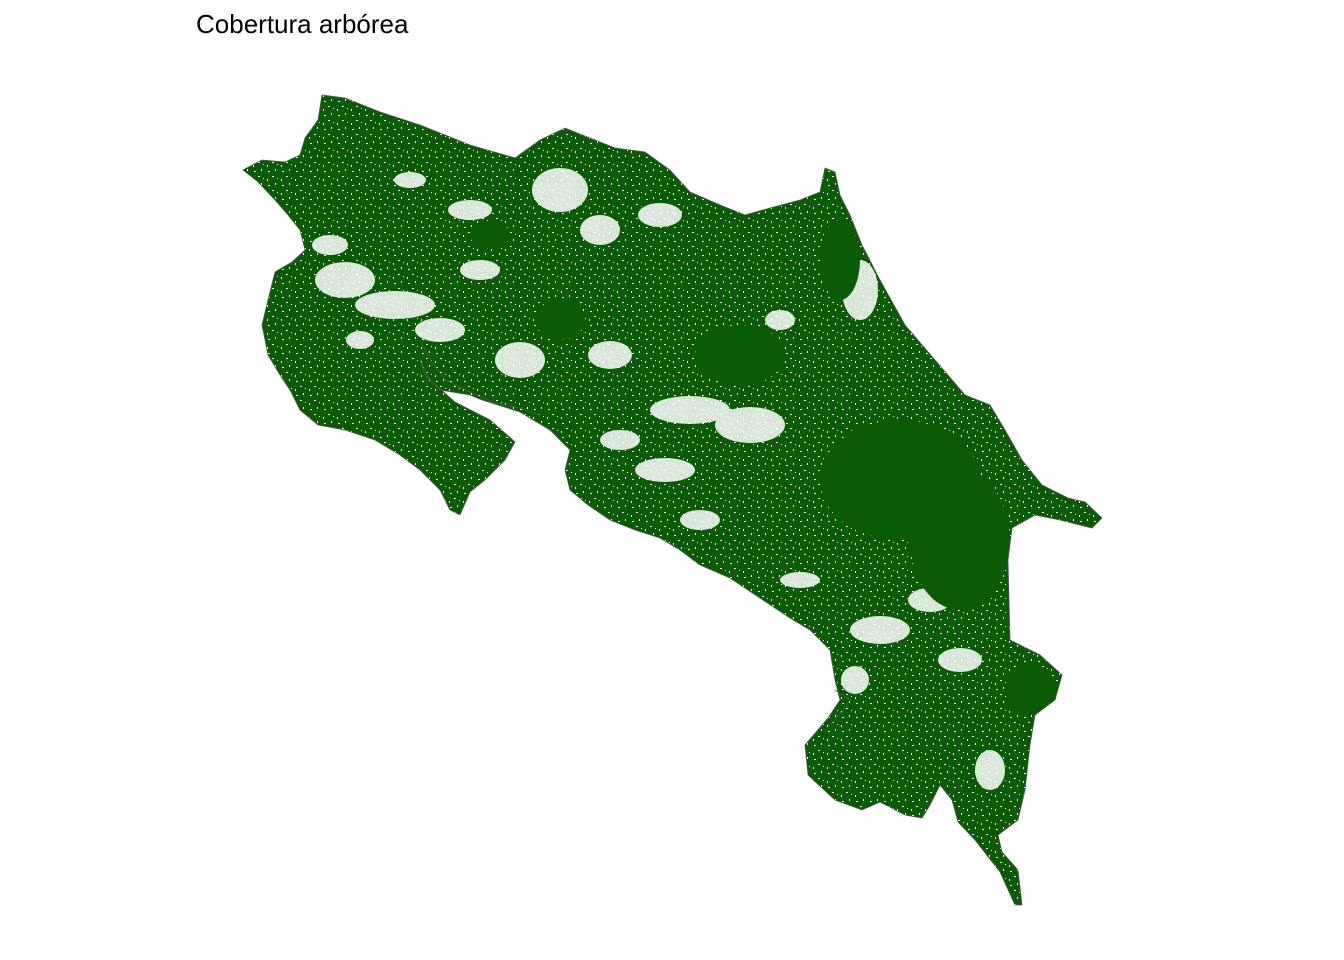  I want to click on gulf-of-nicoya, so click(480, 377).